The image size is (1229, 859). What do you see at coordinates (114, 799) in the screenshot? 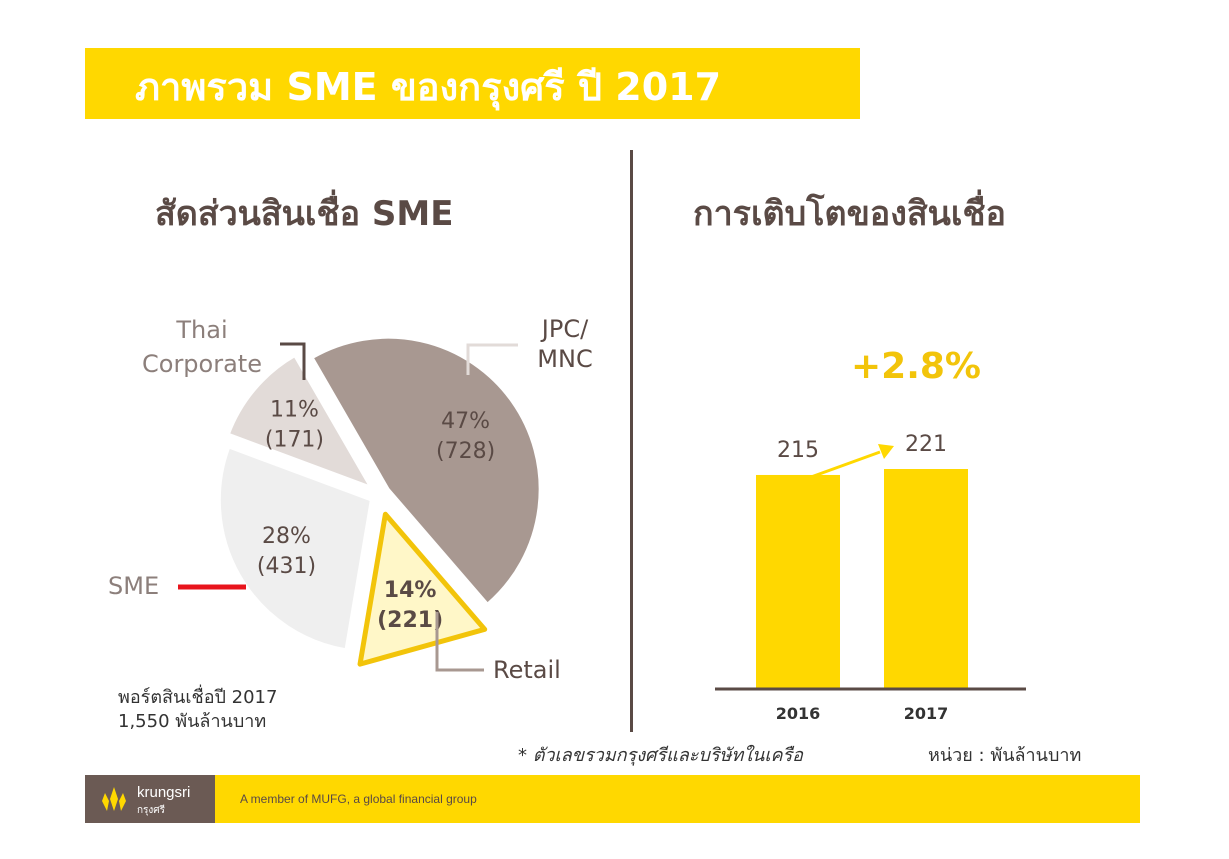
I see `krungsri-logo-icon` at bounding box center [114, 799].